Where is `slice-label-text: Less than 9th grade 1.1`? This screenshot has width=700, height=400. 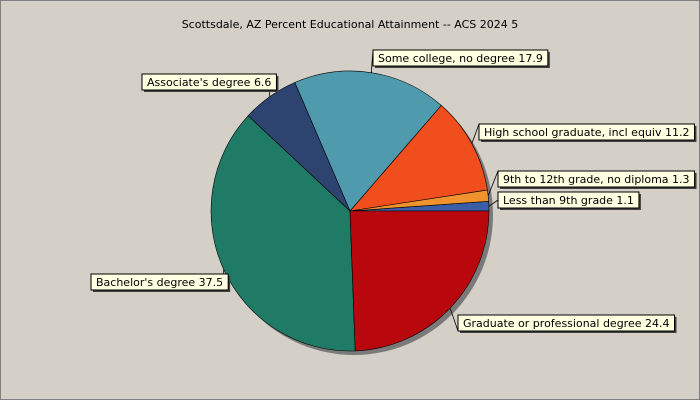 slice-label-text: Less than 9th grade 1.1 is located at coordinates (568, 200).